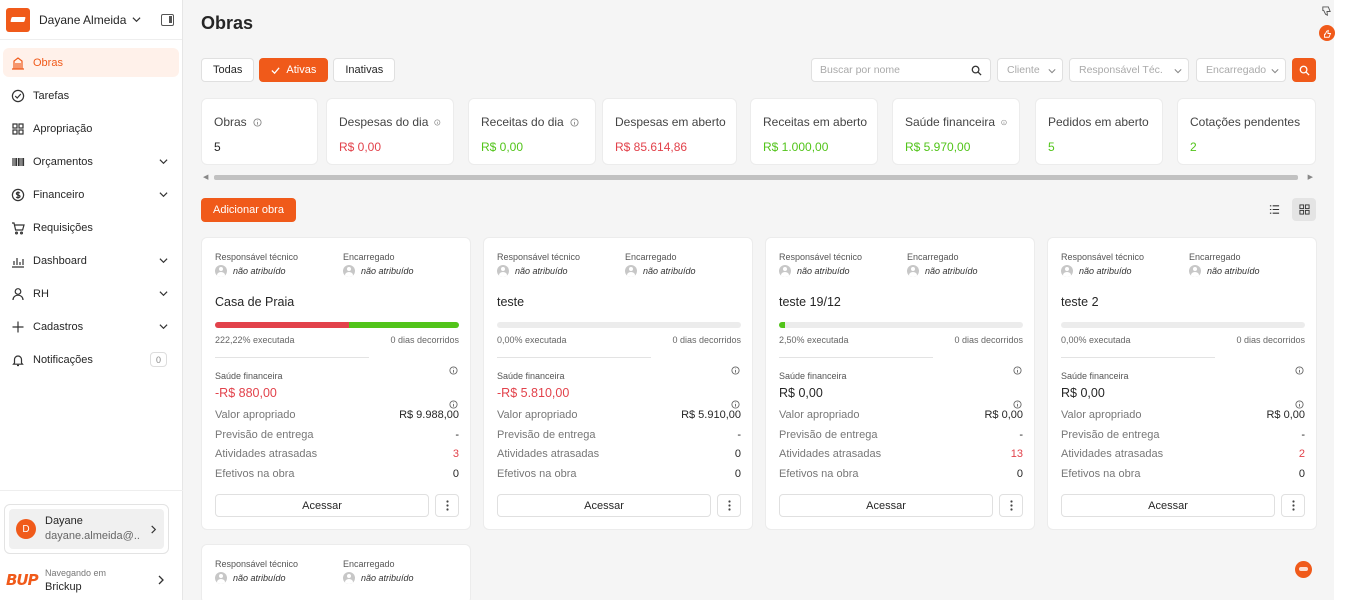 The width and height of the screenshot is (1347, 600). What do you see at coordinates (167, 19) in the screenshot?
I see `sidebar-collapse-icon` at bounding box center [167, 19].